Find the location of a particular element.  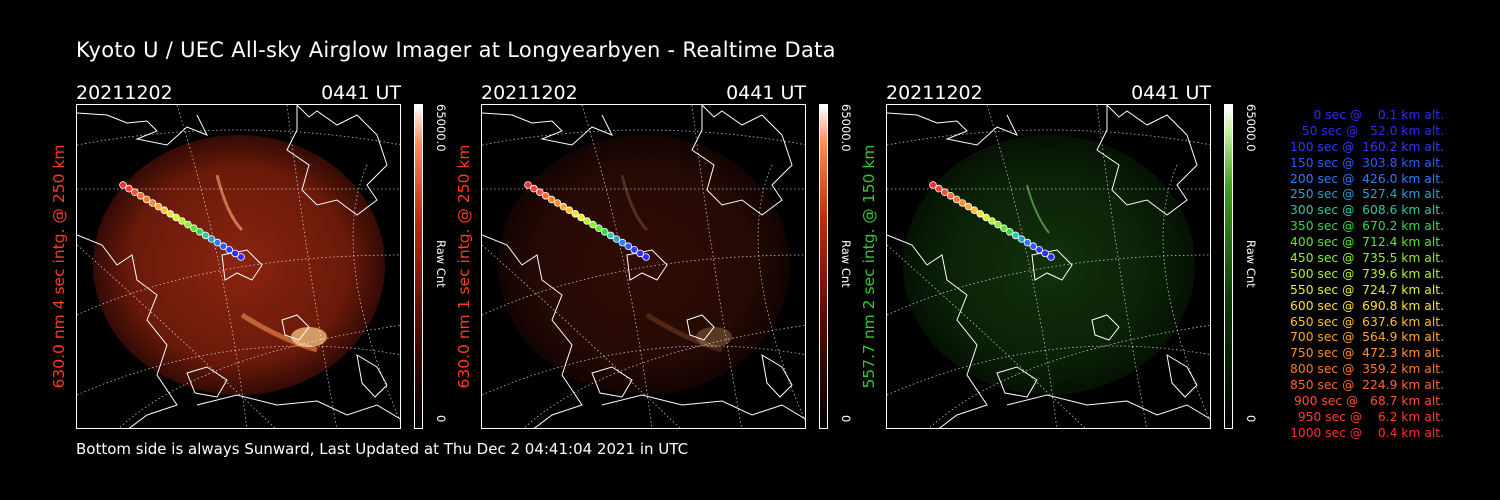

legend-entry: 100 sec @ 160.2 km alt. is located at coordinates (1365, 146).